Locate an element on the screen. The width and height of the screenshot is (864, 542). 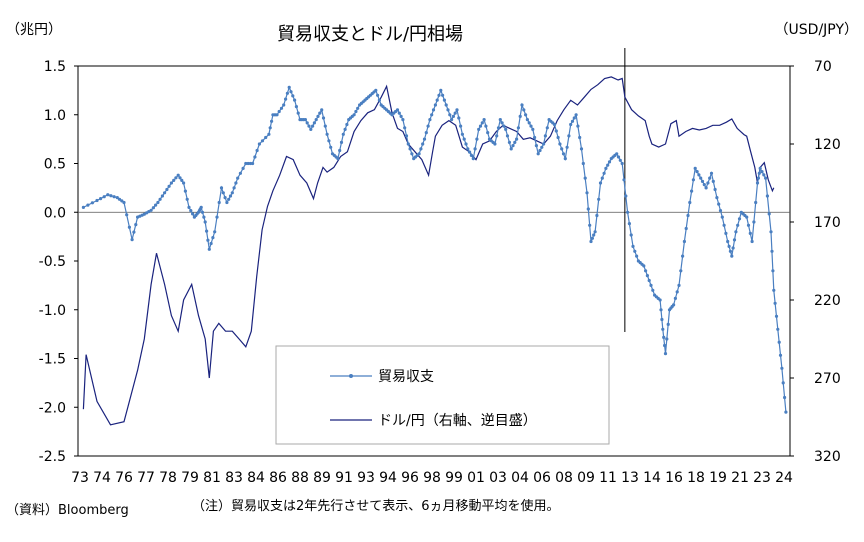
x-tick-label: 98 is located at coordinates (432, 478).